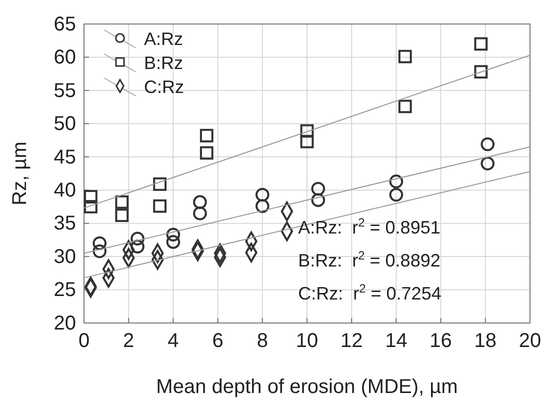  What do you see at coordinates (370, 292) in the screenshot?
I see `annotation: C:Rz: r$^{2}$ = 0.7254` at bounding box center [370, 292].